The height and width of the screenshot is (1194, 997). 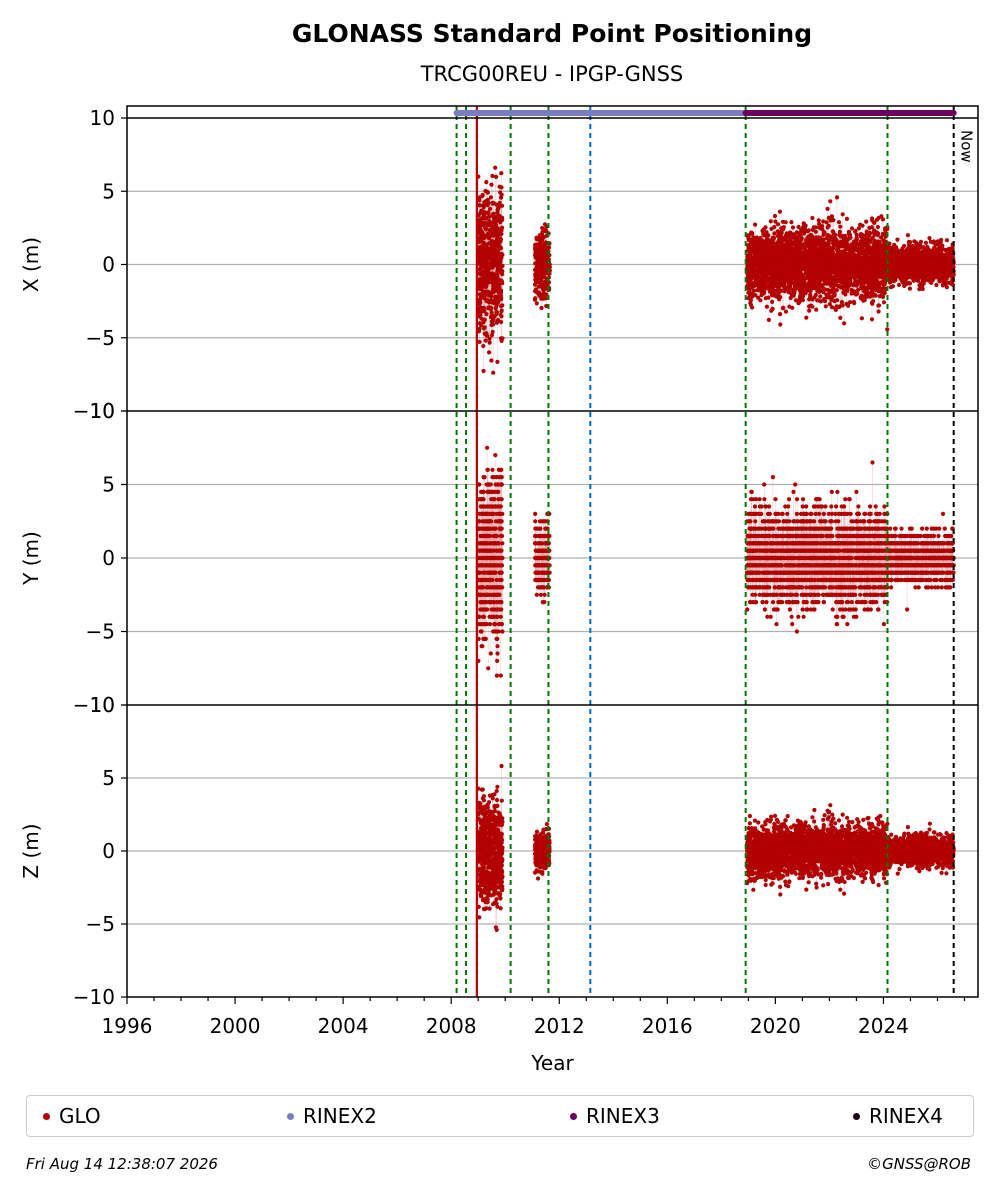 What do you see at coordinates (552, 74) in the screenshot?
I see `chart-subtitle: TRCG00REU - IPGP-GNSS` at bounding box center [552, 74].